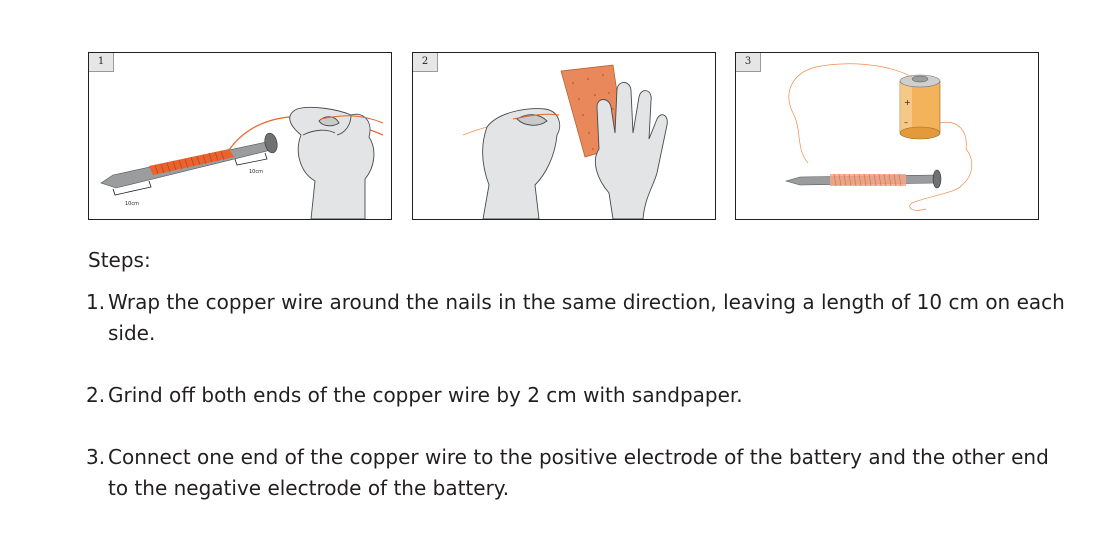  What do you see at coordinates (191, 162) in the screenshot?
I see `copper-coil` at bounding box center [191, 162].